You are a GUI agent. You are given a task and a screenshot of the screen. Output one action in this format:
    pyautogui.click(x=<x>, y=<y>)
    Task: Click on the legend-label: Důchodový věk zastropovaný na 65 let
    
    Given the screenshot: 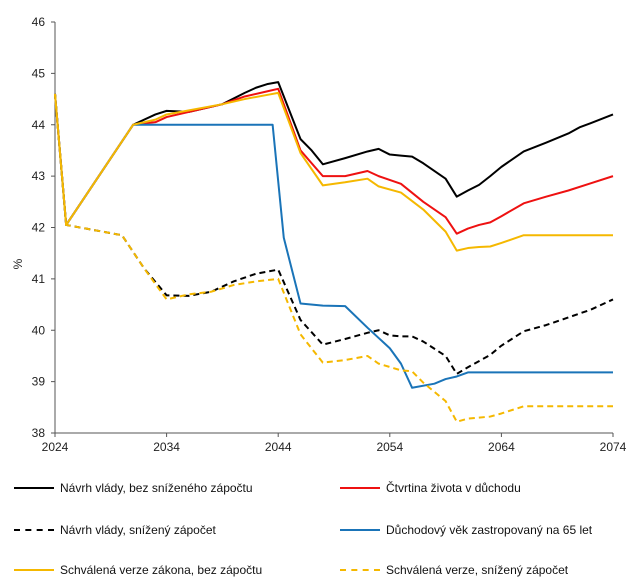 What is the action you would take?
    pyautogui.click(x=489, y=530)
    